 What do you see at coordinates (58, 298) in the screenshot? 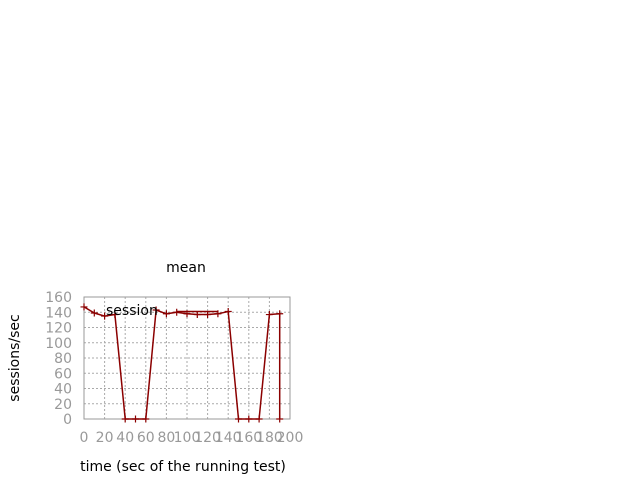
I see `y-tick-label: 160` at bounding box center [58, 298].